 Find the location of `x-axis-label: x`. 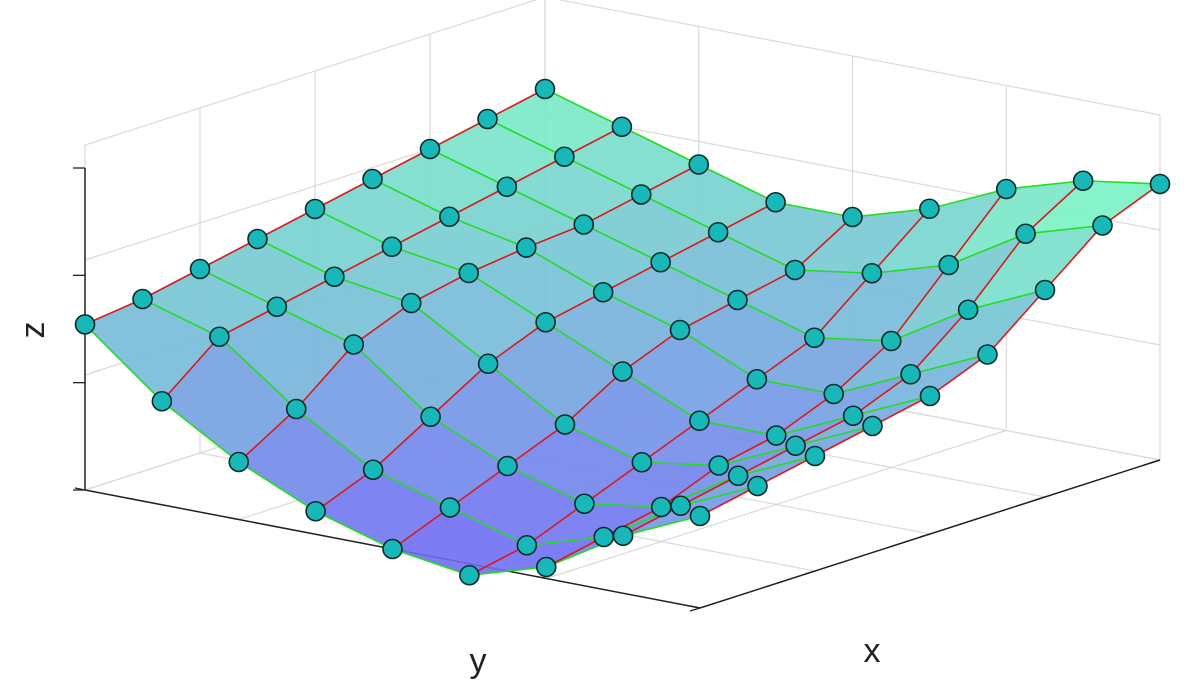

x-axis-label: x is located at coordinates (872, 651).